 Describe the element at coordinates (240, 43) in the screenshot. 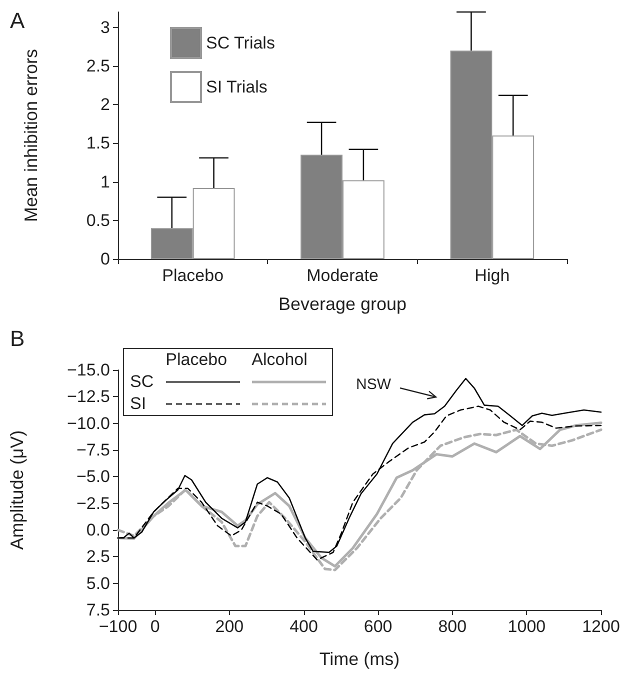

I see `legend-label: SC Trials` at that location.